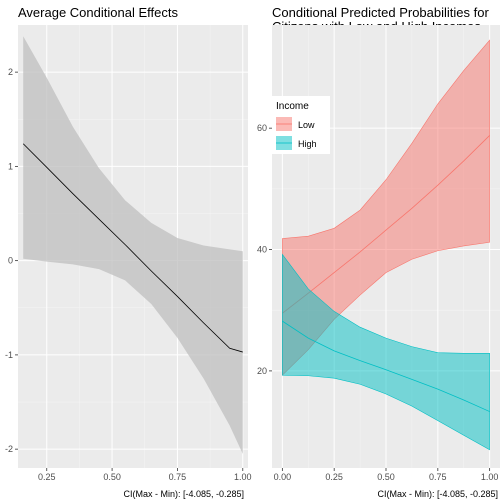 The width and height of the screenshot is (504, 504). Describe the element at coordinates (306, 125) in the screenshot. I see `legend-label-low: Low` at that location.